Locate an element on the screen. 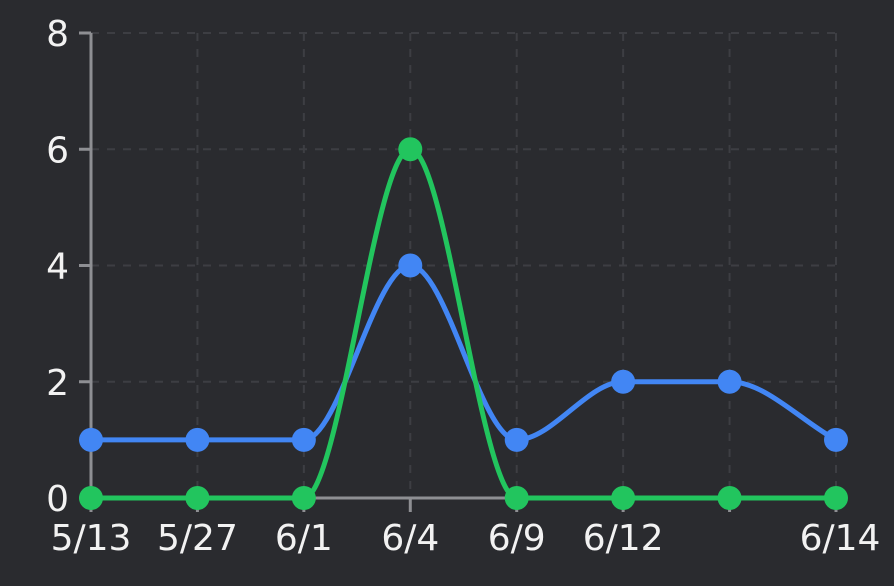 The width and height of the screenshot is (894, 586). y-tick-label: 4 is located at coordinates (57, 267).